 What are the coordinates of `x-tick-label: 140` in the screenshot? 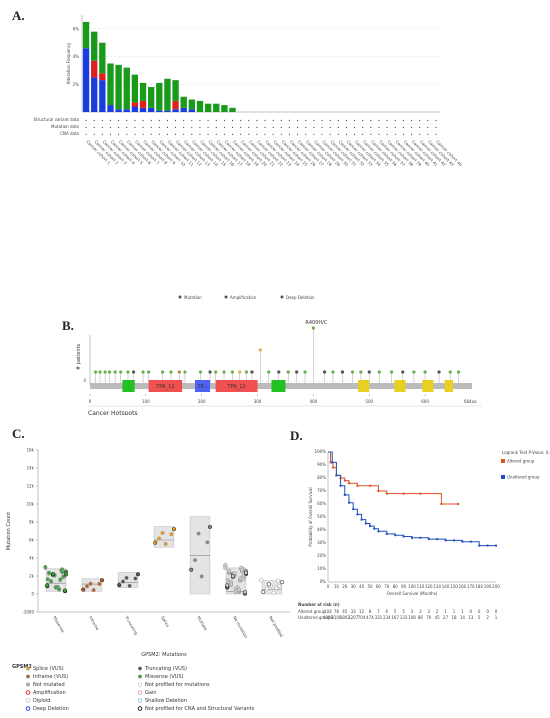 It's located at (446, 586).